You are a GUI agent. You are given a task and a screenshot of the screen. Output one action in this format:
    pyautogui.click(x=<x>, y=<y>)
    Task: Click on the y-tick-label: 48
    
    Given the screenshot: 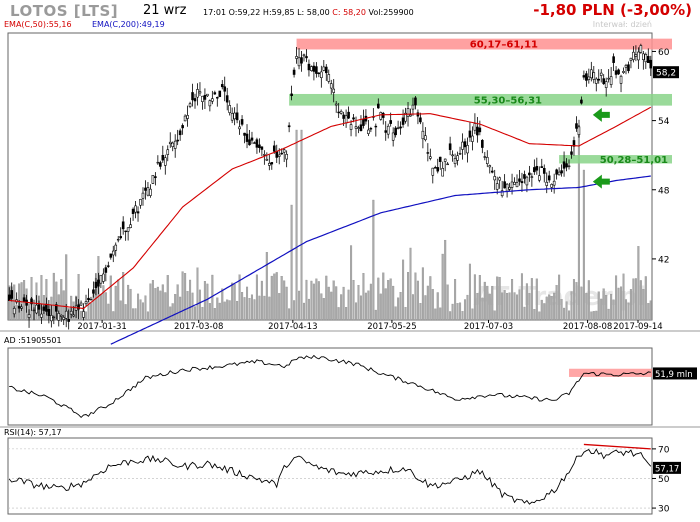 What is the action you would take?
    pyautogui.click(x=664, y=191)
    